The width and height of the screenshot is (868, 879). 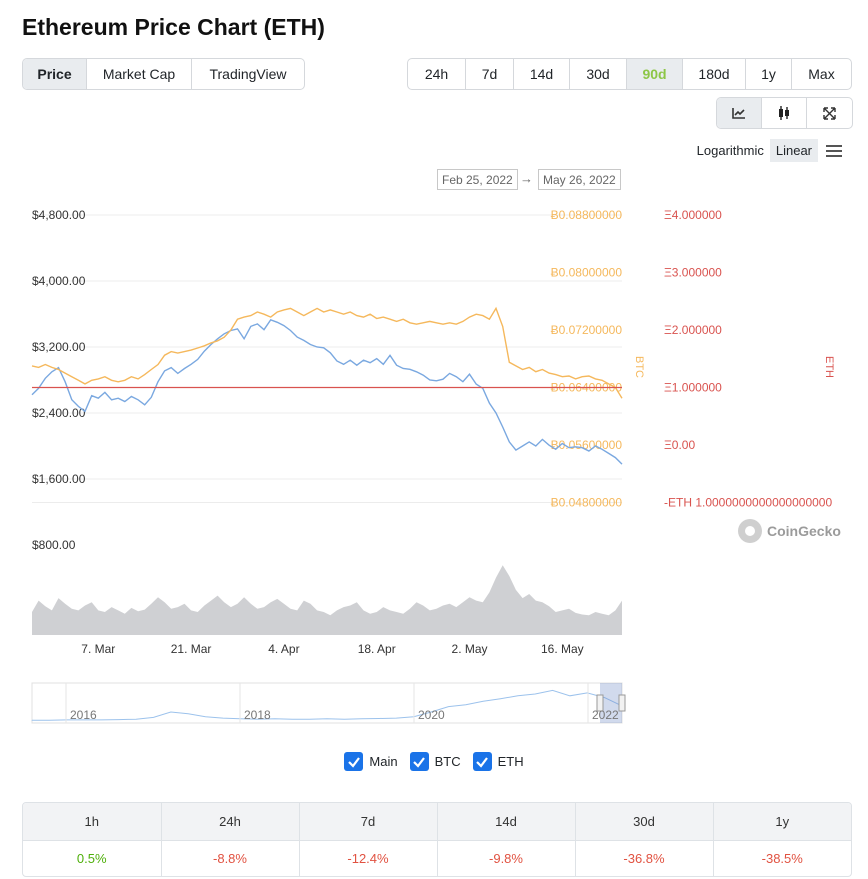 I want to click on x-tick-label: 4. Apr, so click(x=283, y=649).